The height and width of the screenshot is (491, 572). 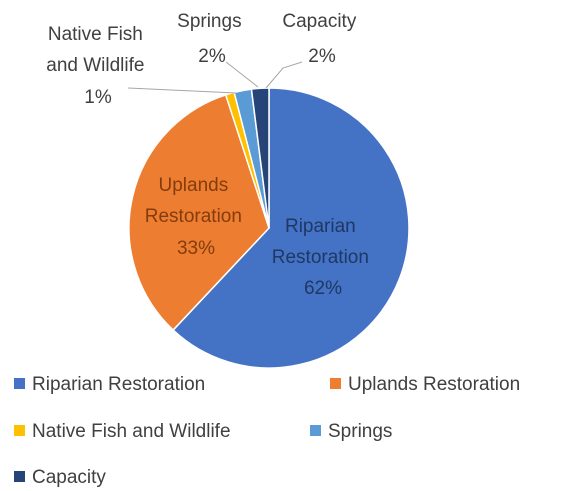 I want to click on data-label-riparian-value: 62%, so click(x=323, y=288).